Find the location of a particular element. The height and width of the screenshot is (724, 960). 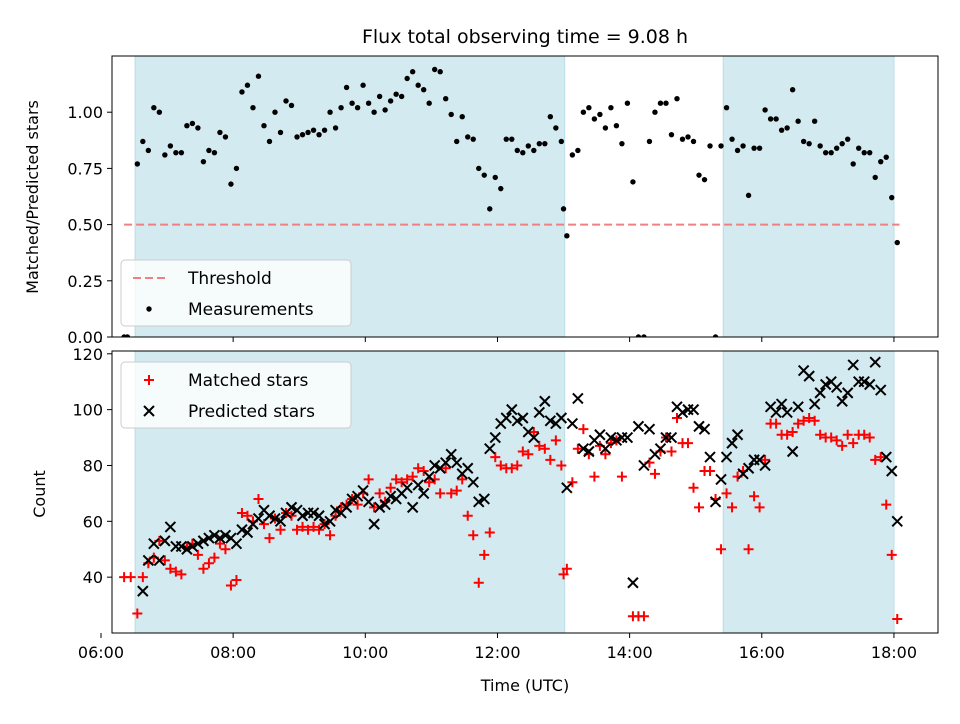

y-tick-label: 80 is located at coordinates (93, 465).